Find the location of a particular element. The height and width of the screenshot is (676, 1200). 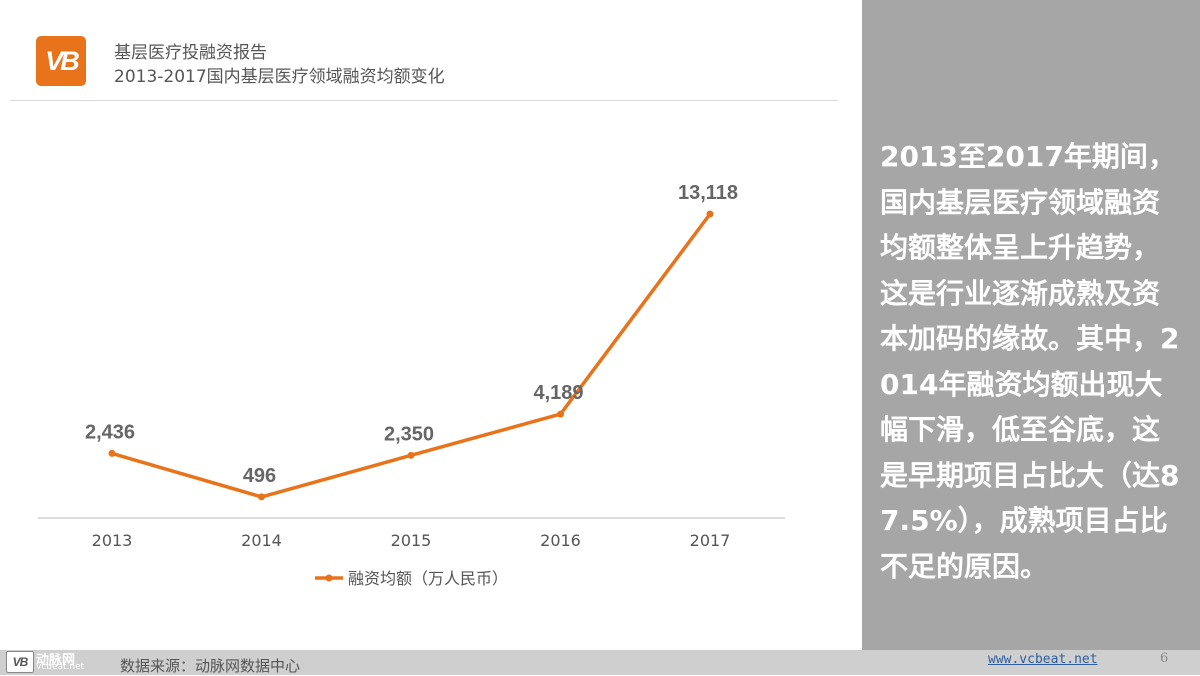

legend-marker is located at coordinates (329, 578).